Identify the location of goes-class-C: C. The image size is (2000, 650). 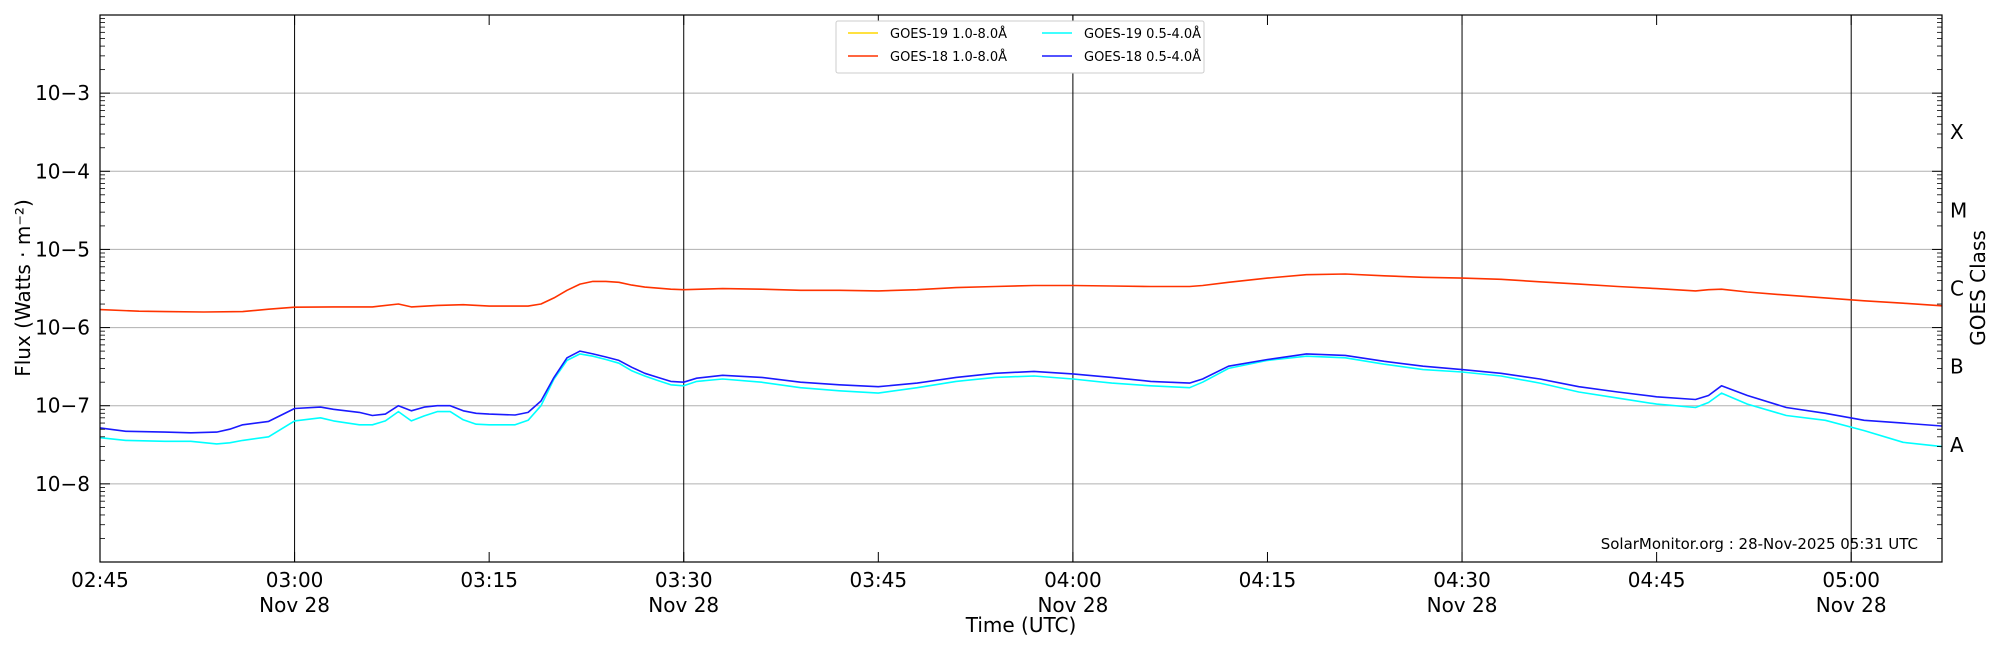
(1957, 289).